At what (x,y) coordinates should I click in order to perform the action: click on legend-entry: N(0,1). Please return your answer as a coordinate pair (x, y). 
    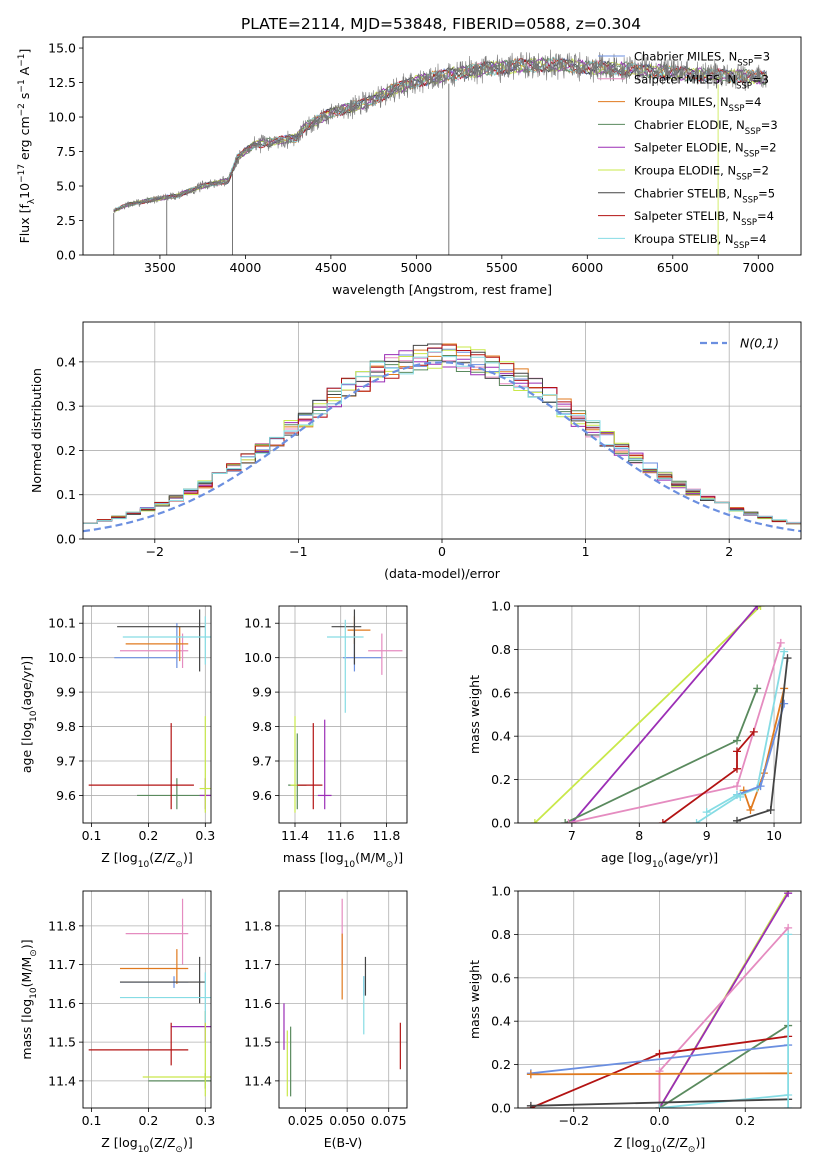
    Looking at the image, I should click on (759, 343).